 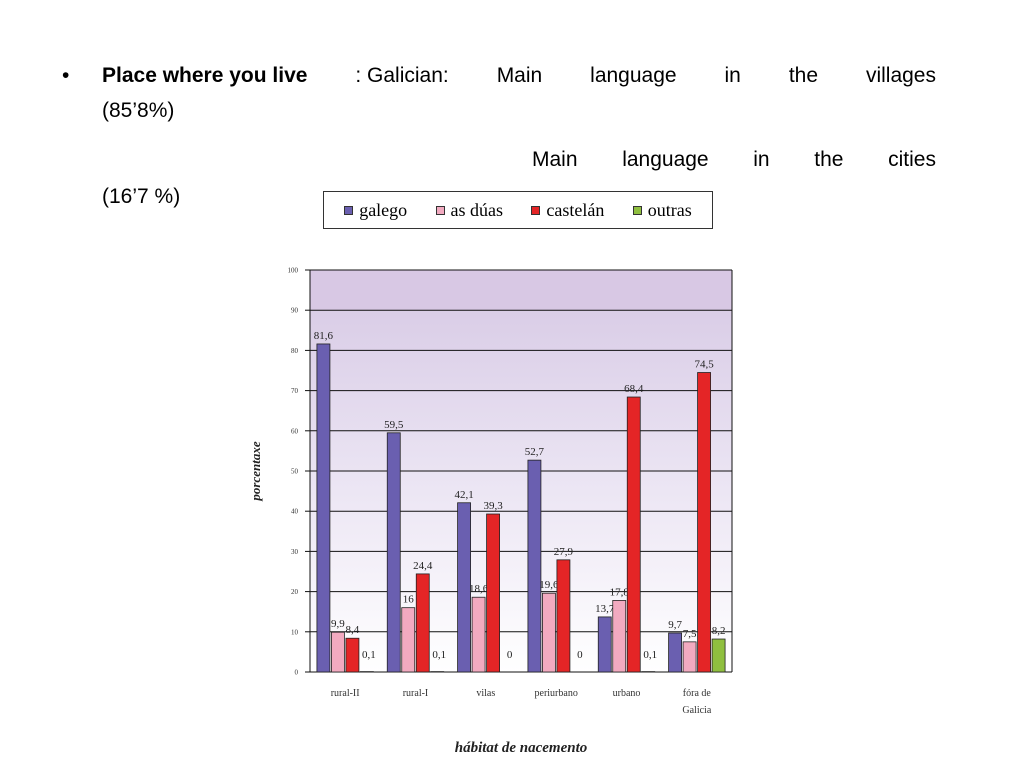 I want to click on bullet-line-2: Main language in the cities, so click(x=734, y=160).